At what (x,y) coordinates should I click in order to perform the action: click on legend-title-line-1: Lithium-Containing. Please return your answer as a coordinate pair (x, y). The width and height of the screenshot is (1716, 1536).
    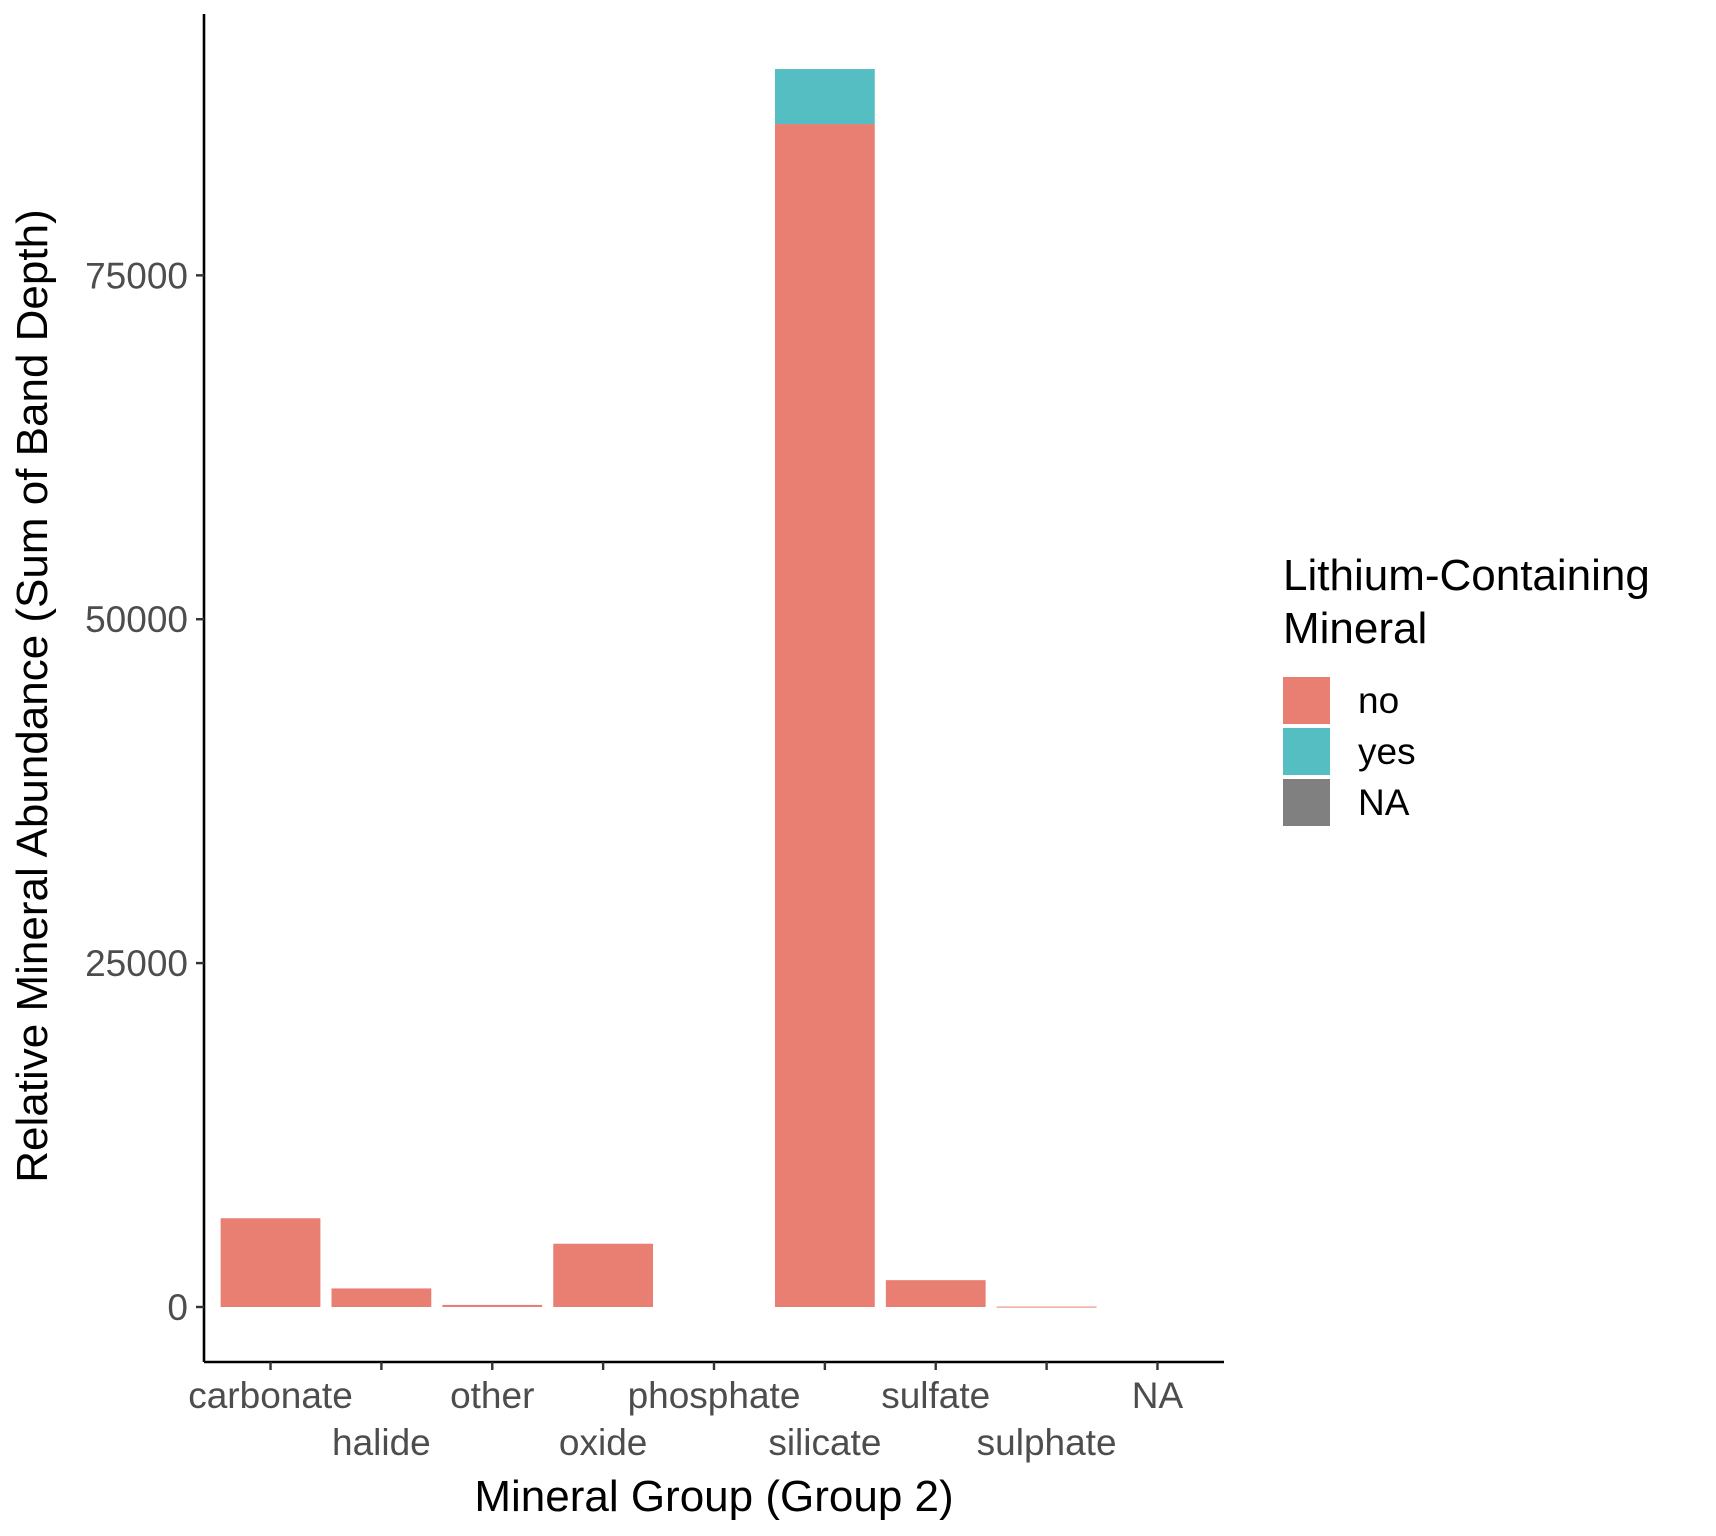
    Looking at the image, I should click on (1466, 575).